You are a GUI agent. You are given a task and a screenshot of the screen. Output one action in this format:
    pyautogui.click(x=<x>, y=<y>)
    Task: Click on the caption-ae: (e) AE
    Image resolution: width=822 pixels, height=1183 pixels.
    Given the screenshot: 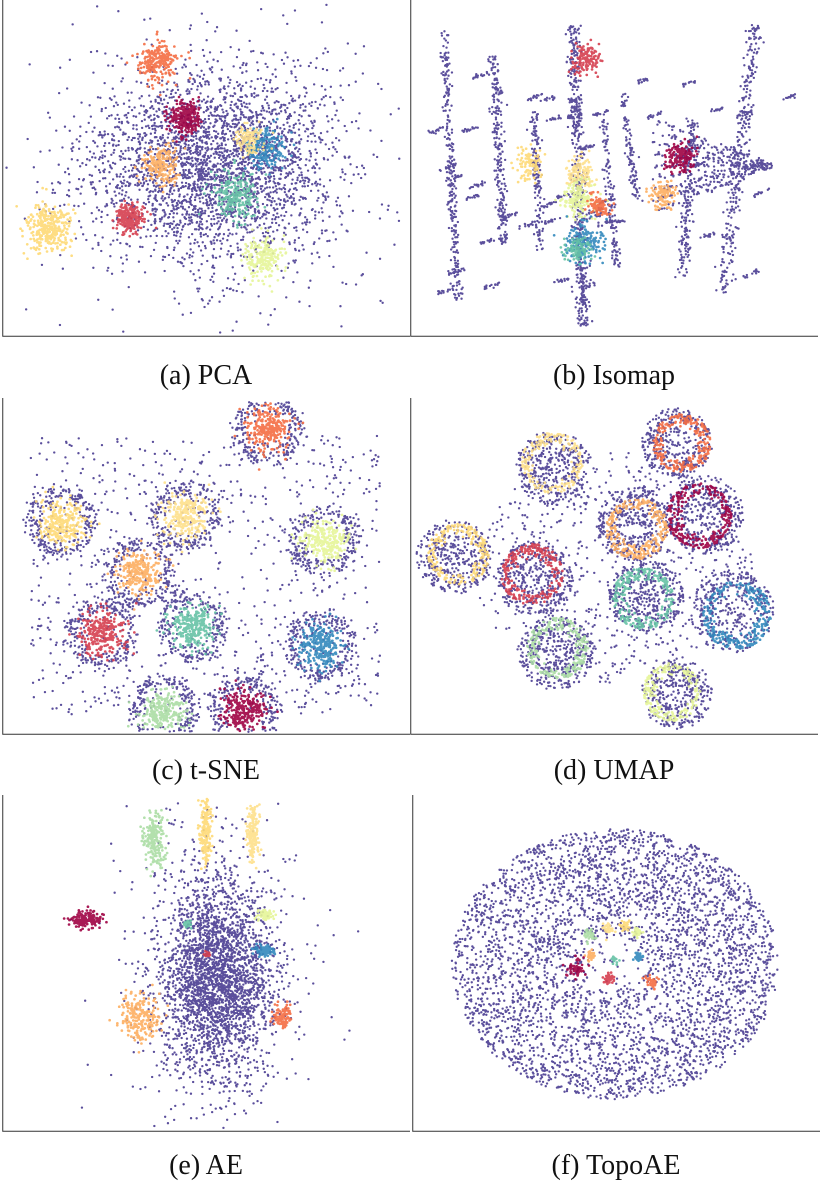 What is the action you would take?
    pyautogui.click(x=206, y=1165)
    